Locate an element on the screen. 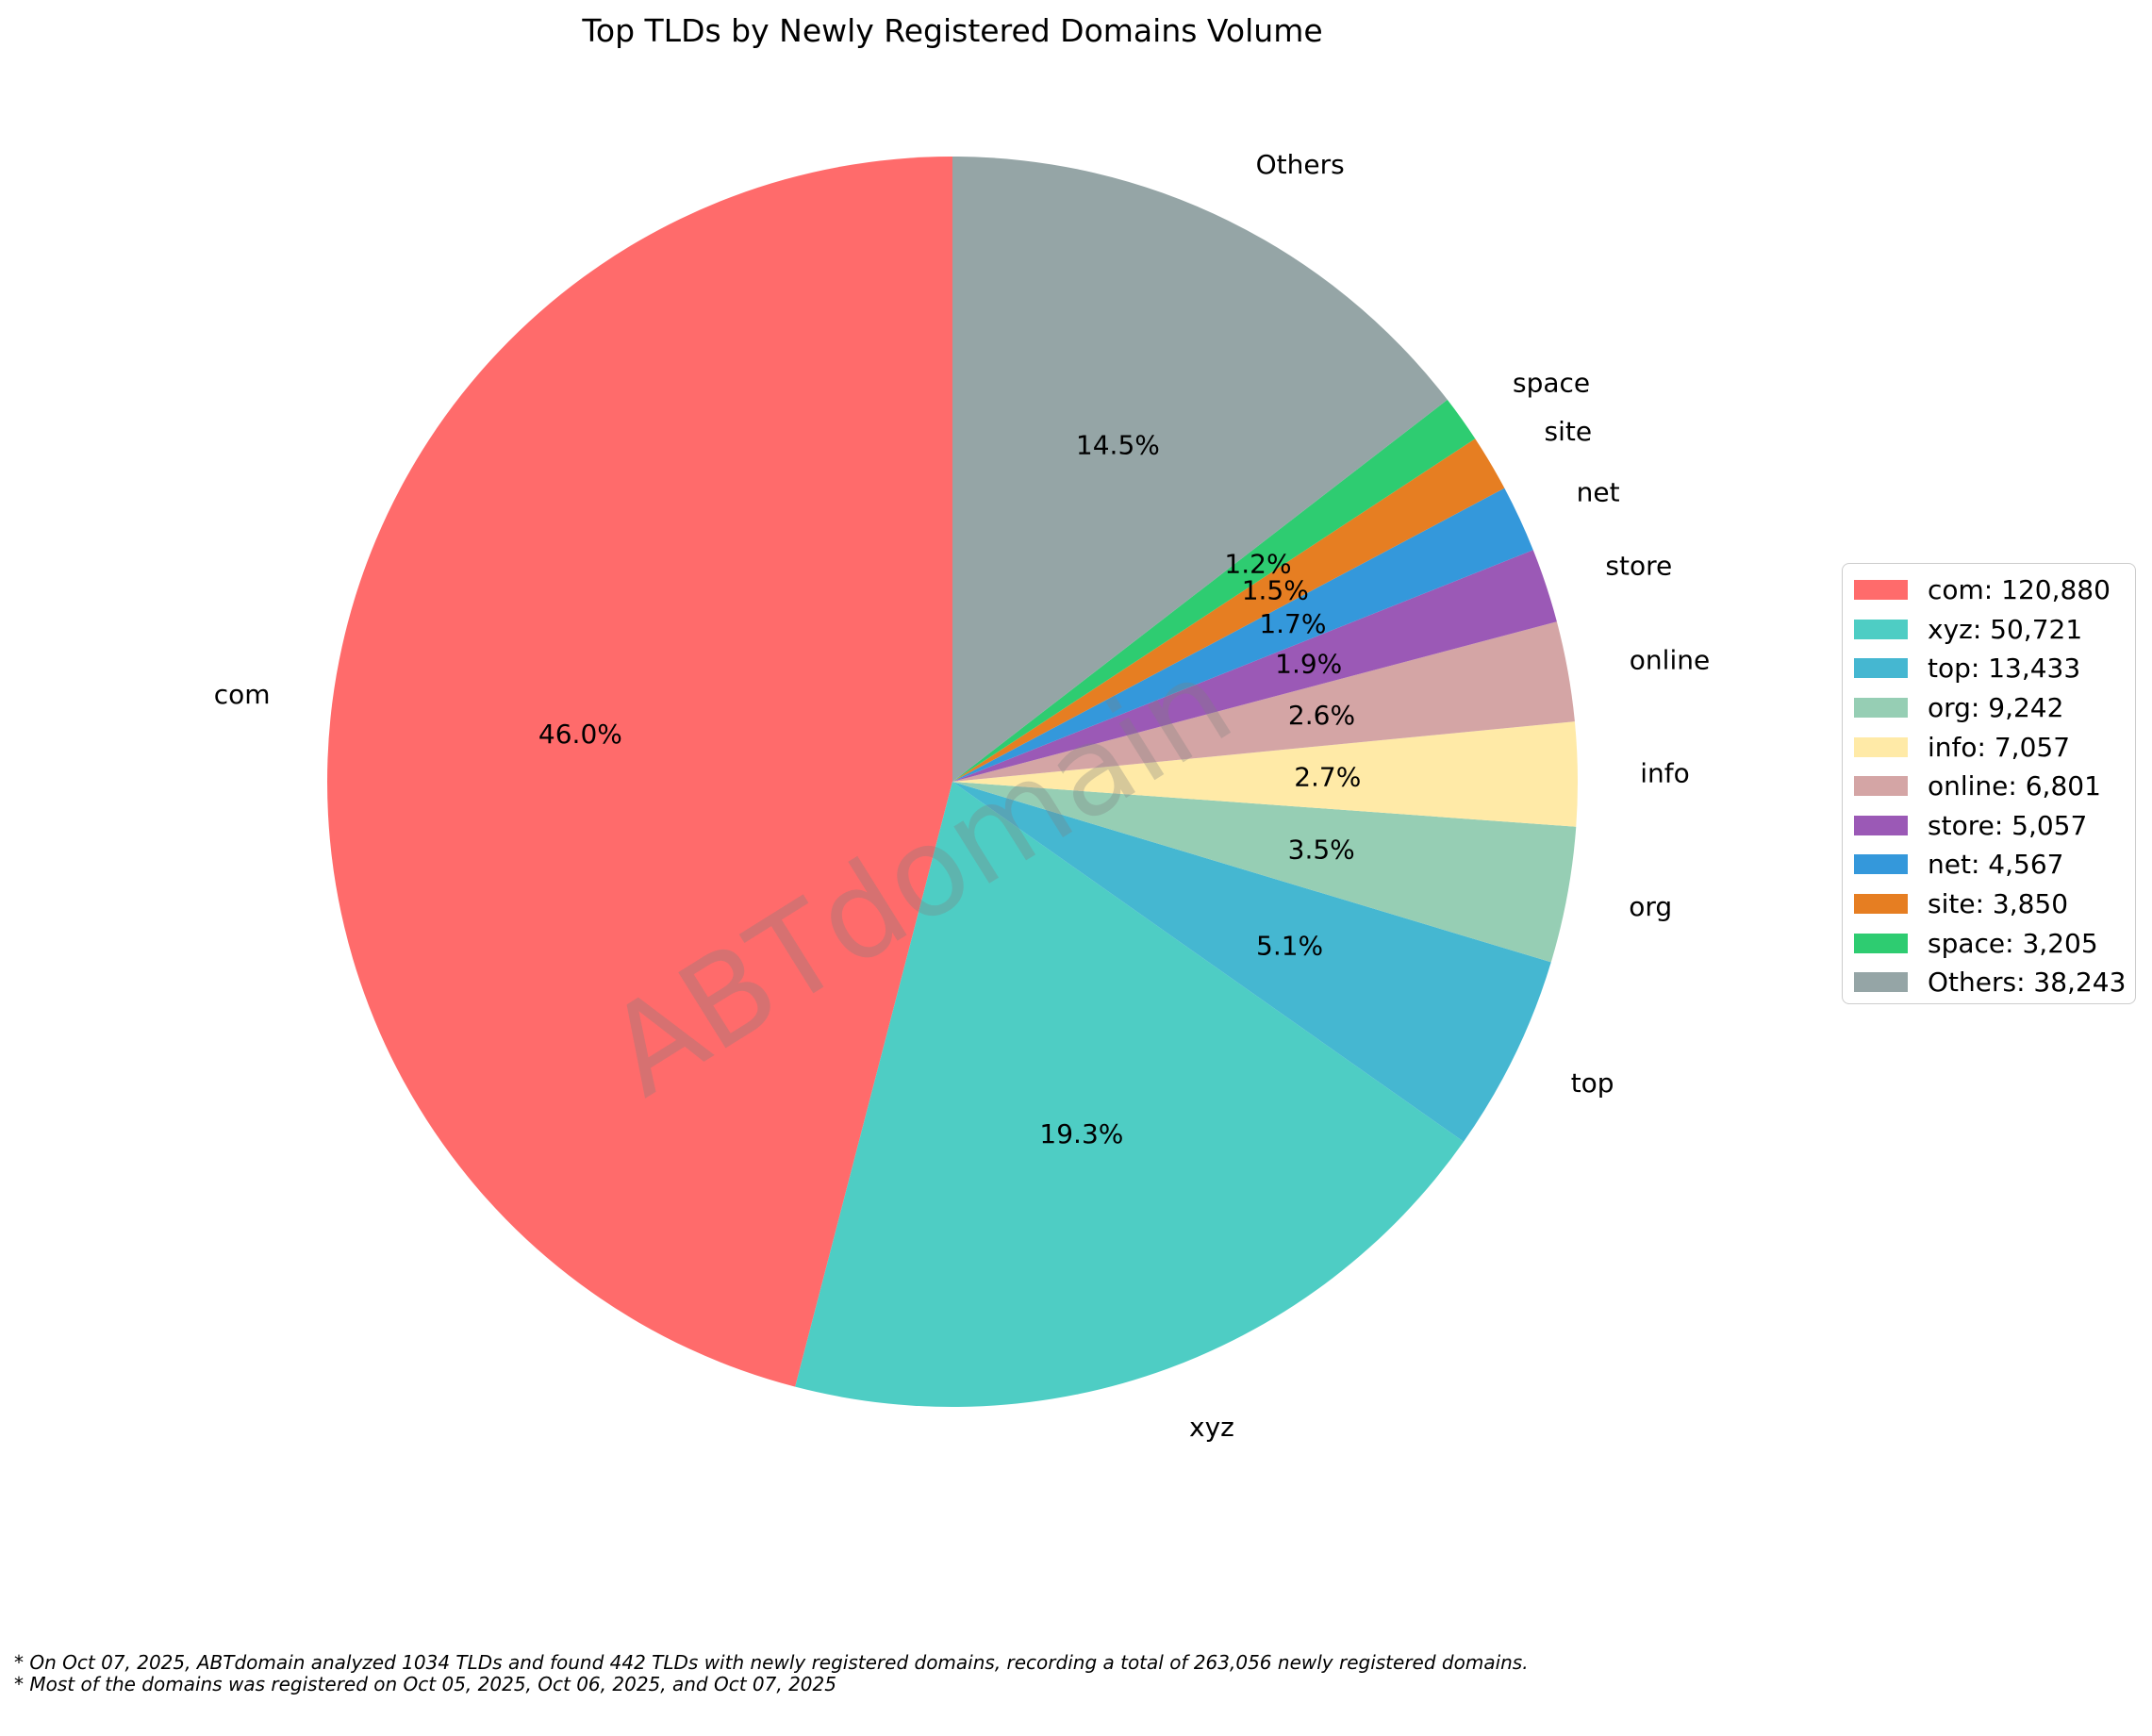 This screenshot has width=2152, height=1736. pct-label-net: 1.7% is located at coordinates (1292, 624).